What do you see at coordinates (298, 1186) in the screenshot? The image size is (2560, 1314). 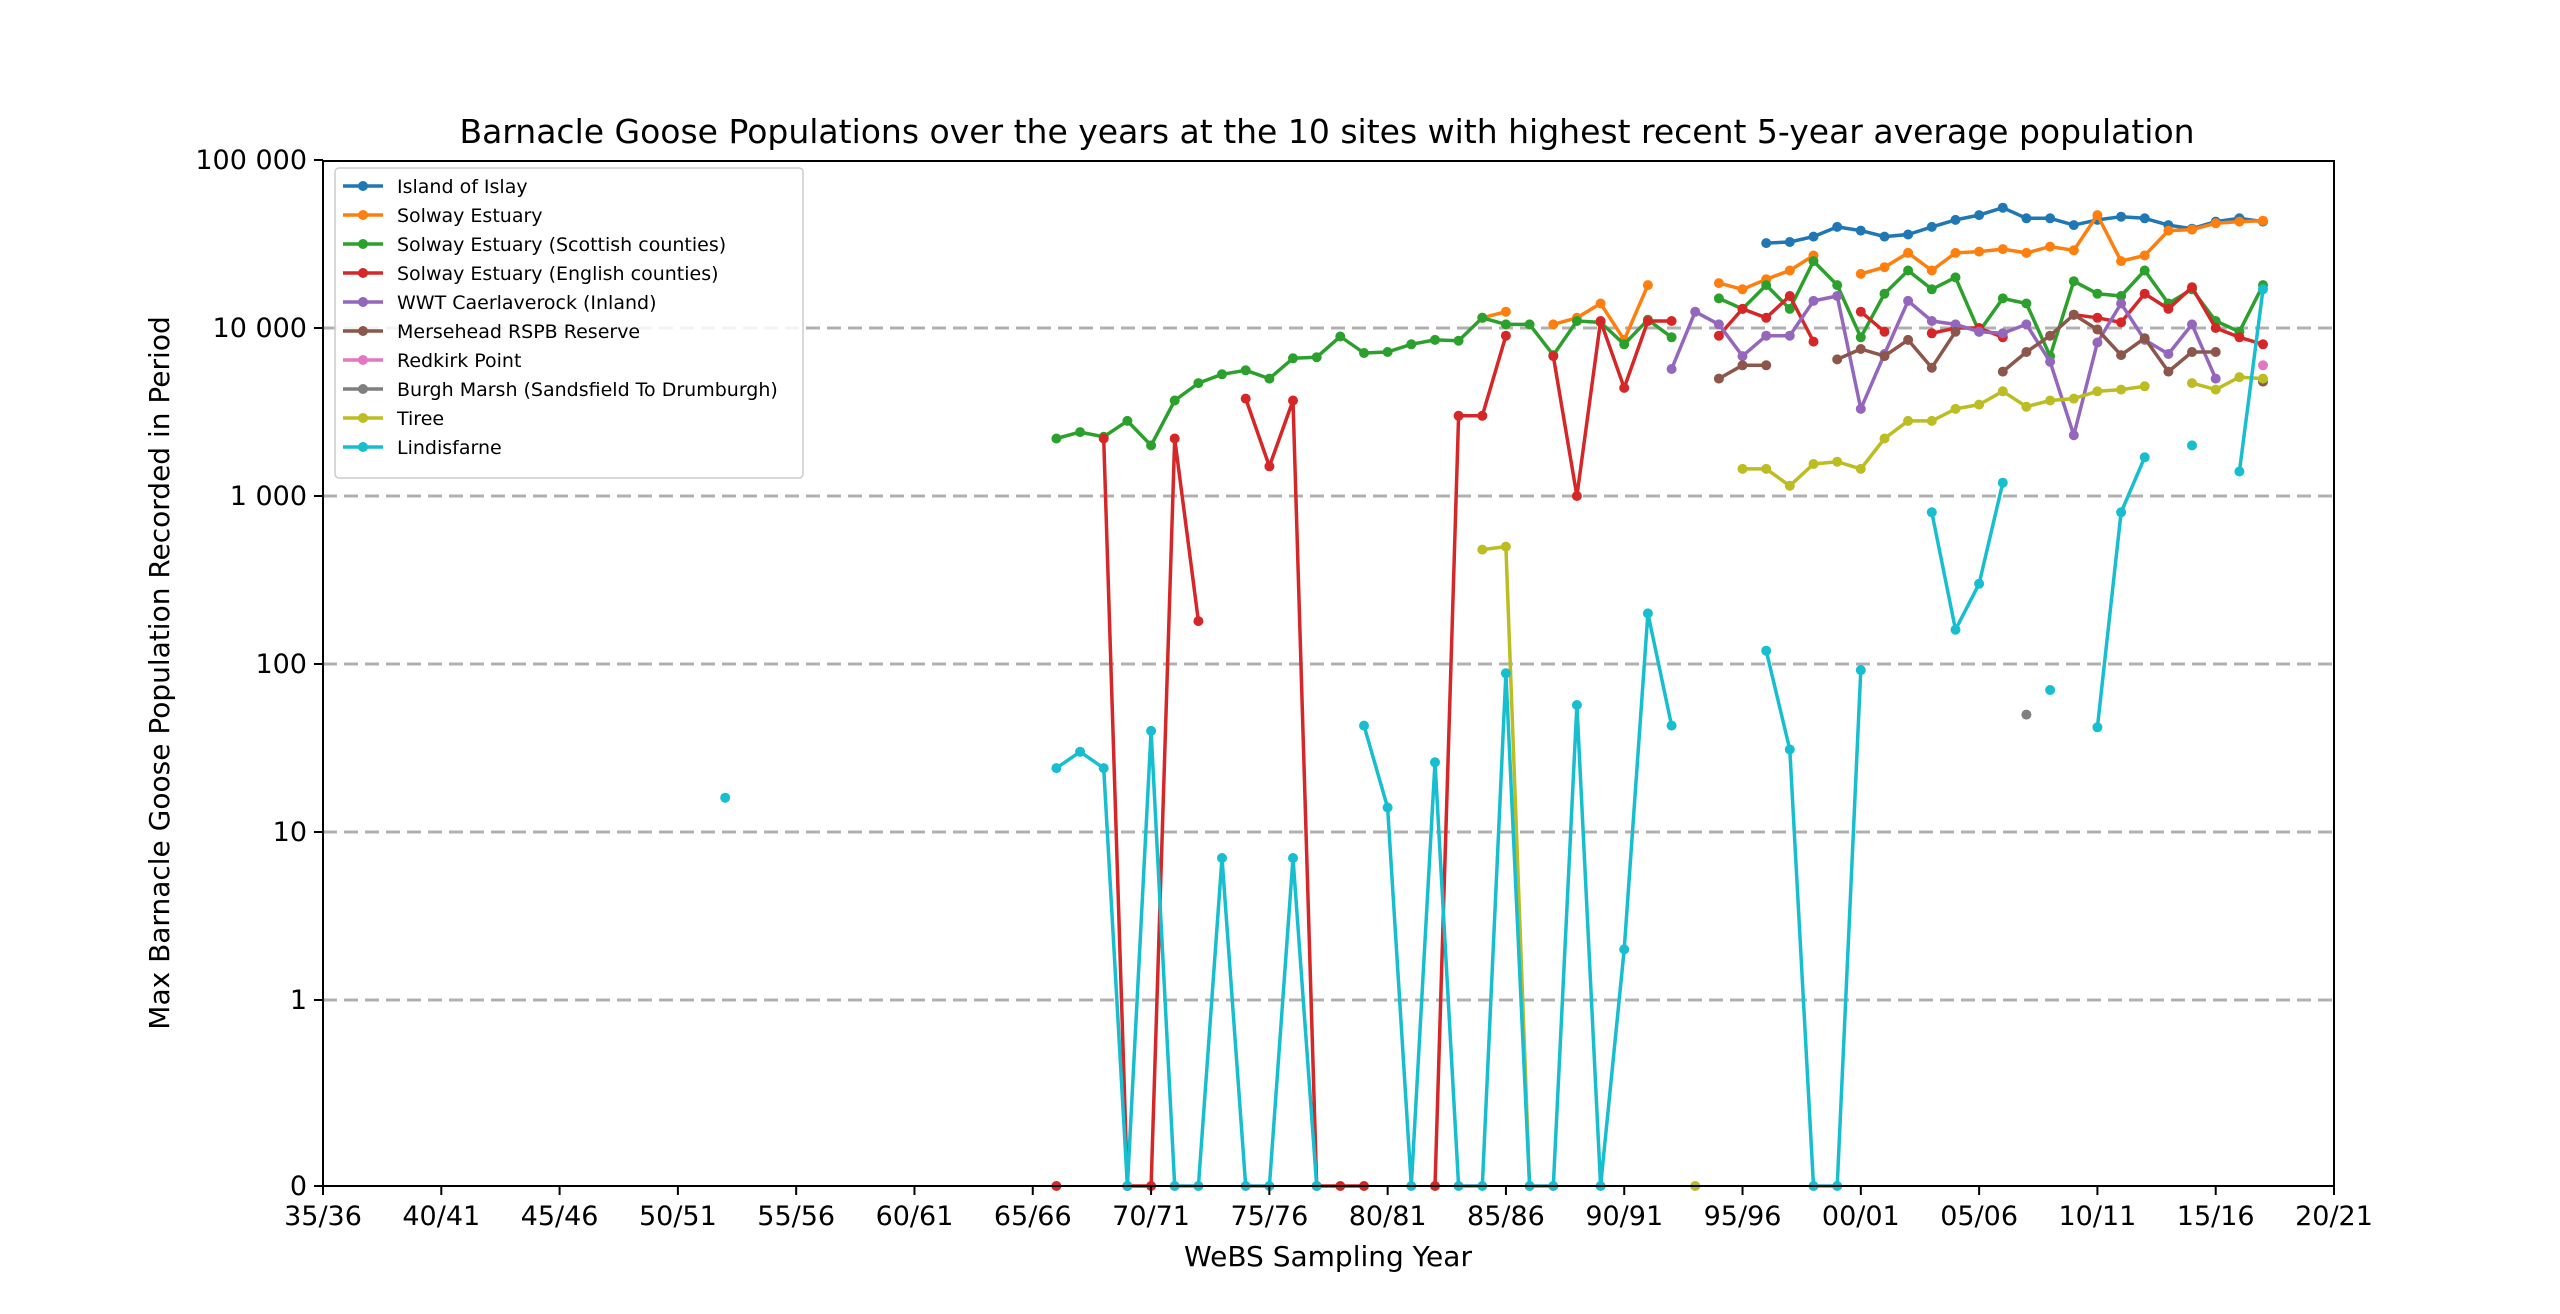 I see `y-tick-label: 0` at bounding box center [298, 1186].